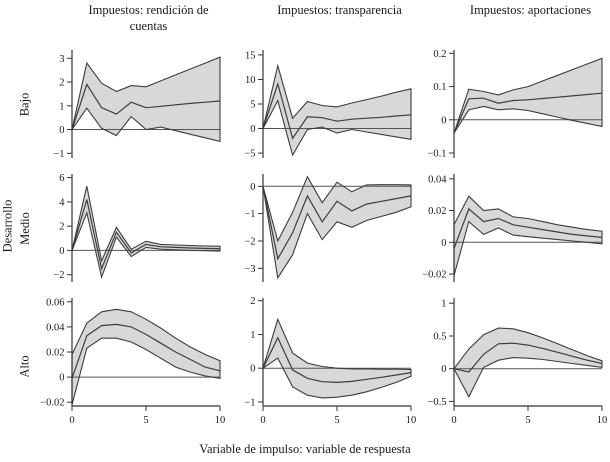 This screenshot has width=610, height=462. What do you see at coordinates (436, 154) in the screenshot?
I see `y-tick-label: −0.1` at bounding box center [436, 154].